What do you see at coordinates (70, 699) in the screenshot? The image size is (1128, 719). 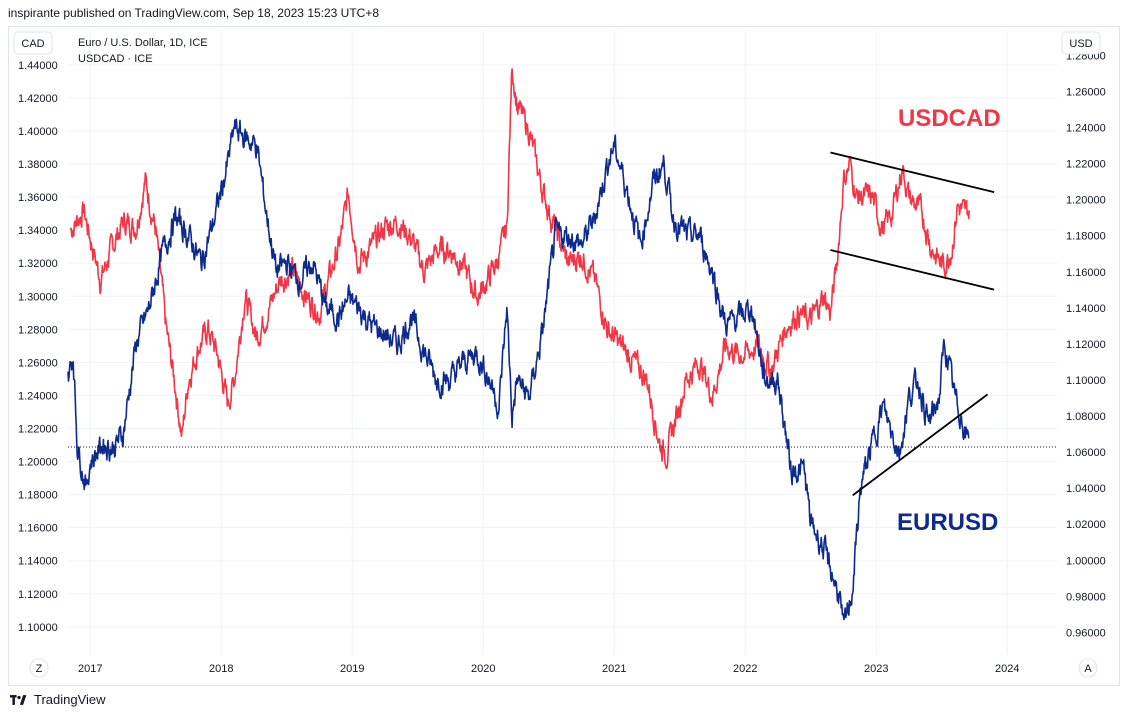 I see `brand-label: TradingView` at bounding box center [70, 699].